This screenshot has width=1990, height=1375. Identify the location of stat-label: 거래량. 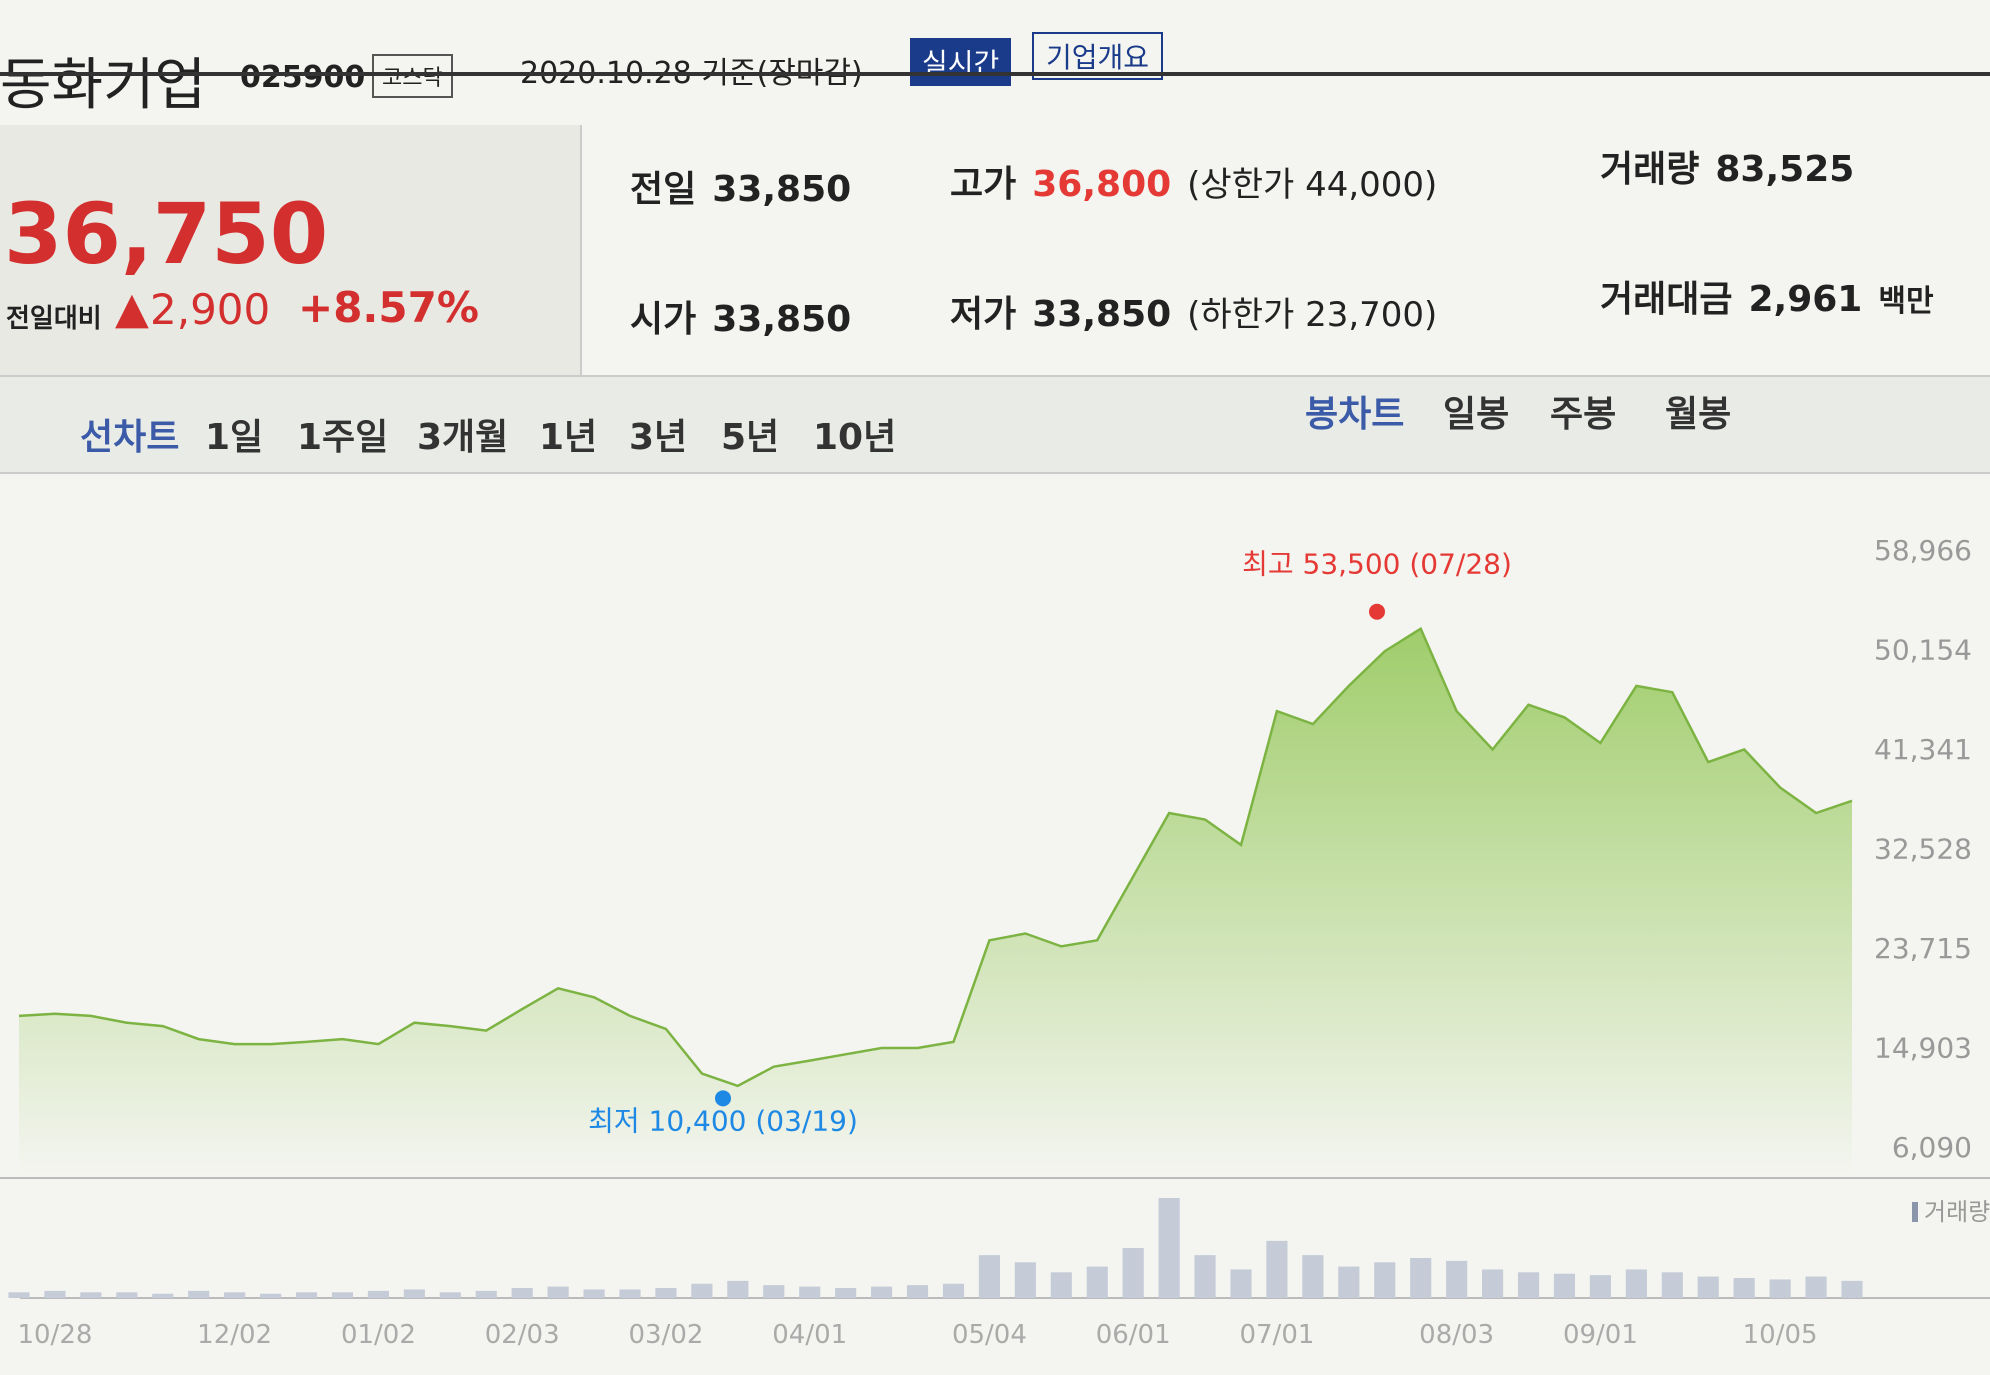
(1650, 169).